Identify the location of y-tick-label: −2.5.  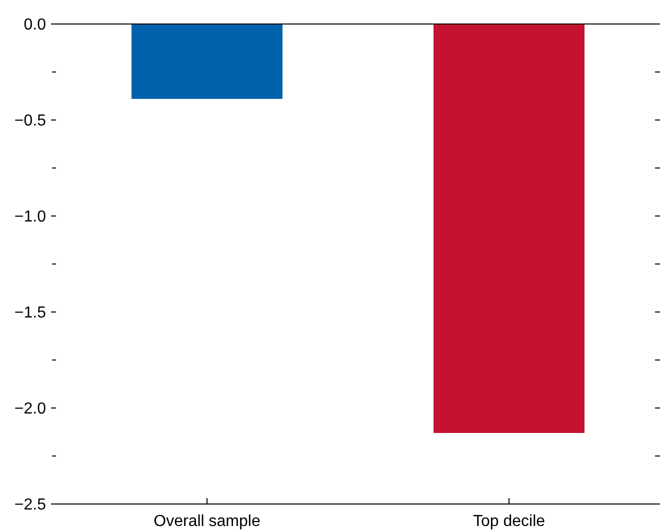
(30, 505).